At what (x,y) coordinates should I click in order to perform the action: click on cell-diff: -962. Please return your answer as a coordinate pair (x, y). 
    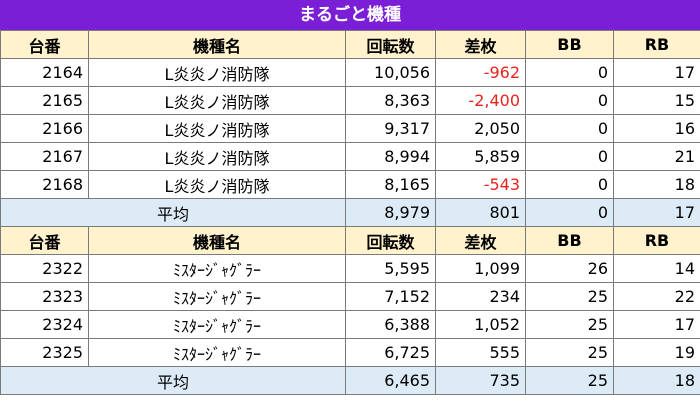
    Looking at the image, I should click on (480, 72).